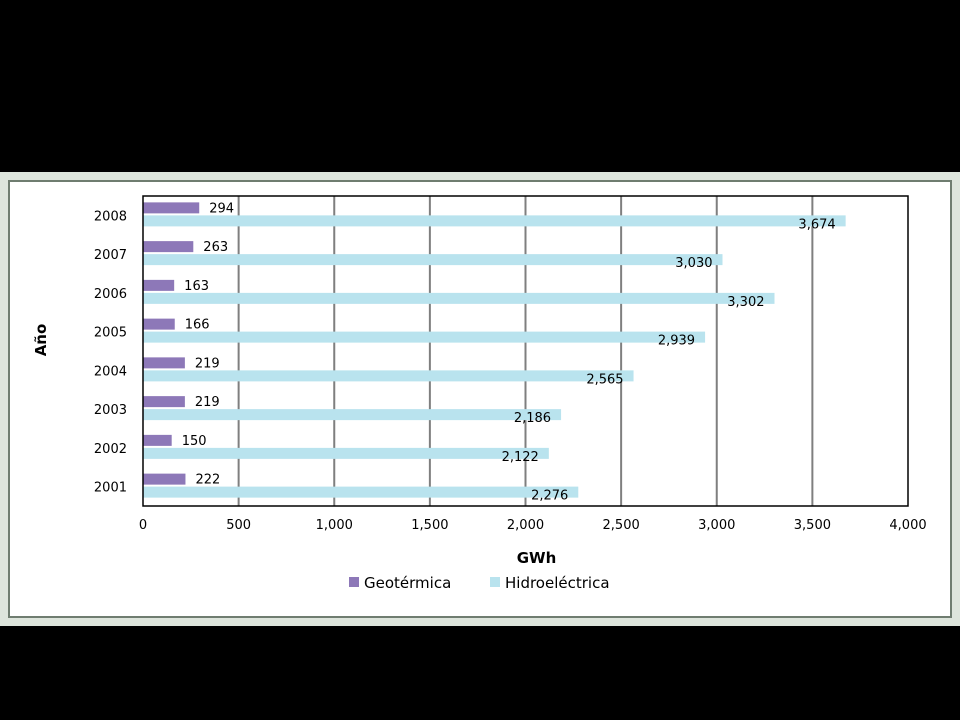 Image resolution: width=960 pixels, height=720 pixels. What do you see at coordinates (676, 341) in the screenshot?
I see `data-label-hidroelectrica: 2,939` at bounding box center [676, 341].